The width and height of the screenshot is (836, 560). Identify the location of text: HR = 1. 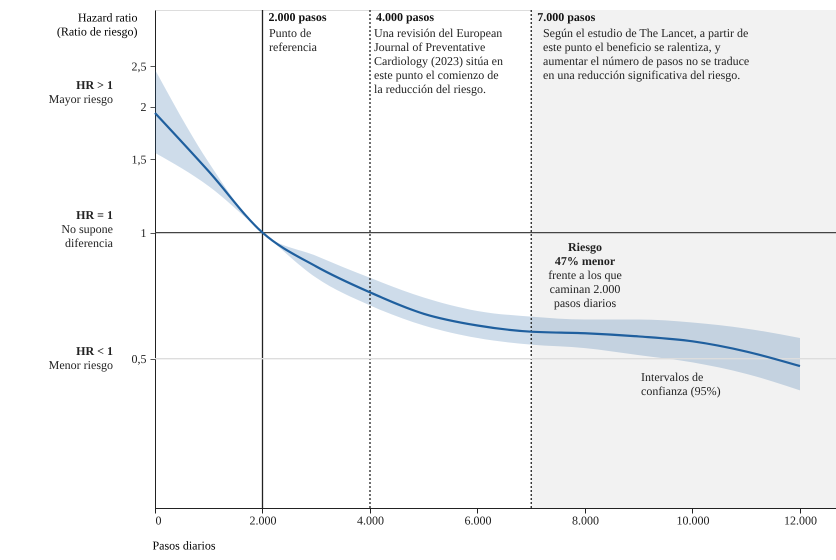
(94, 215).